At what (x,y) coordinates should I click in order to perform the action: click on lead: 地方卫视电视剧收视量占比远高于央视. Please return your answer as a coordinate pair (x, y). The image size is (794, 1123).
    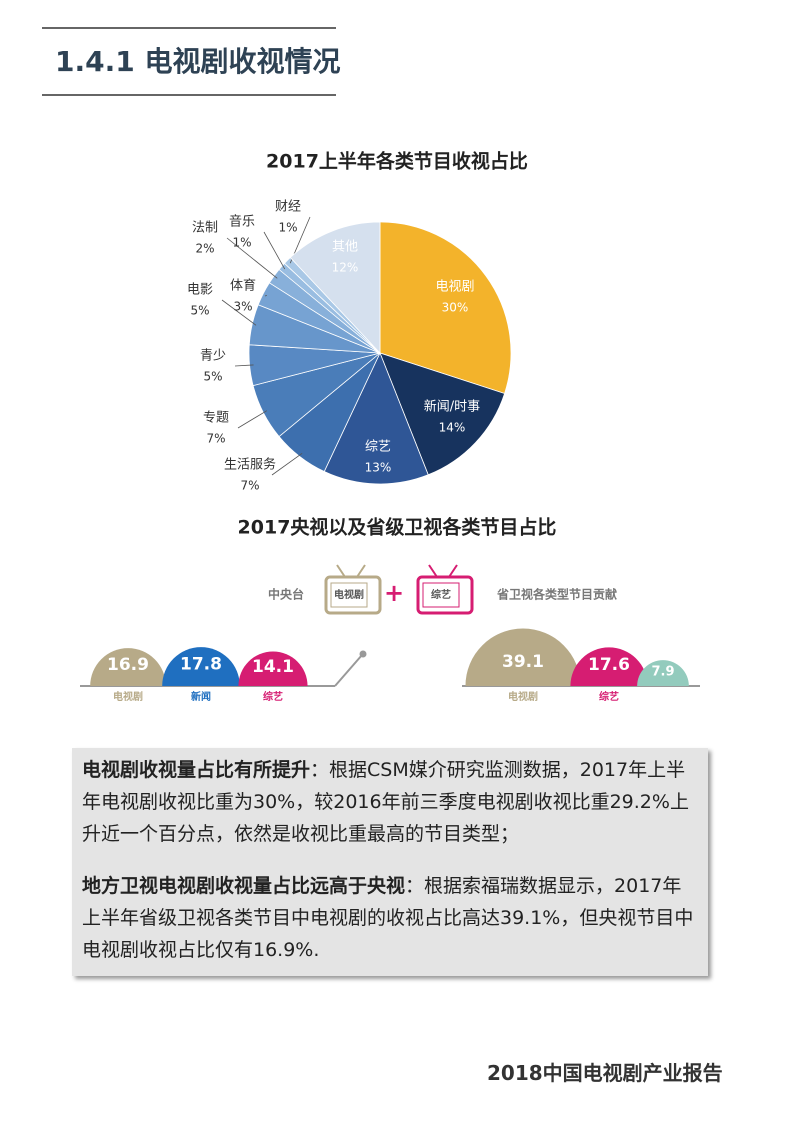
    Looking at the image, I should click on (244, 886).